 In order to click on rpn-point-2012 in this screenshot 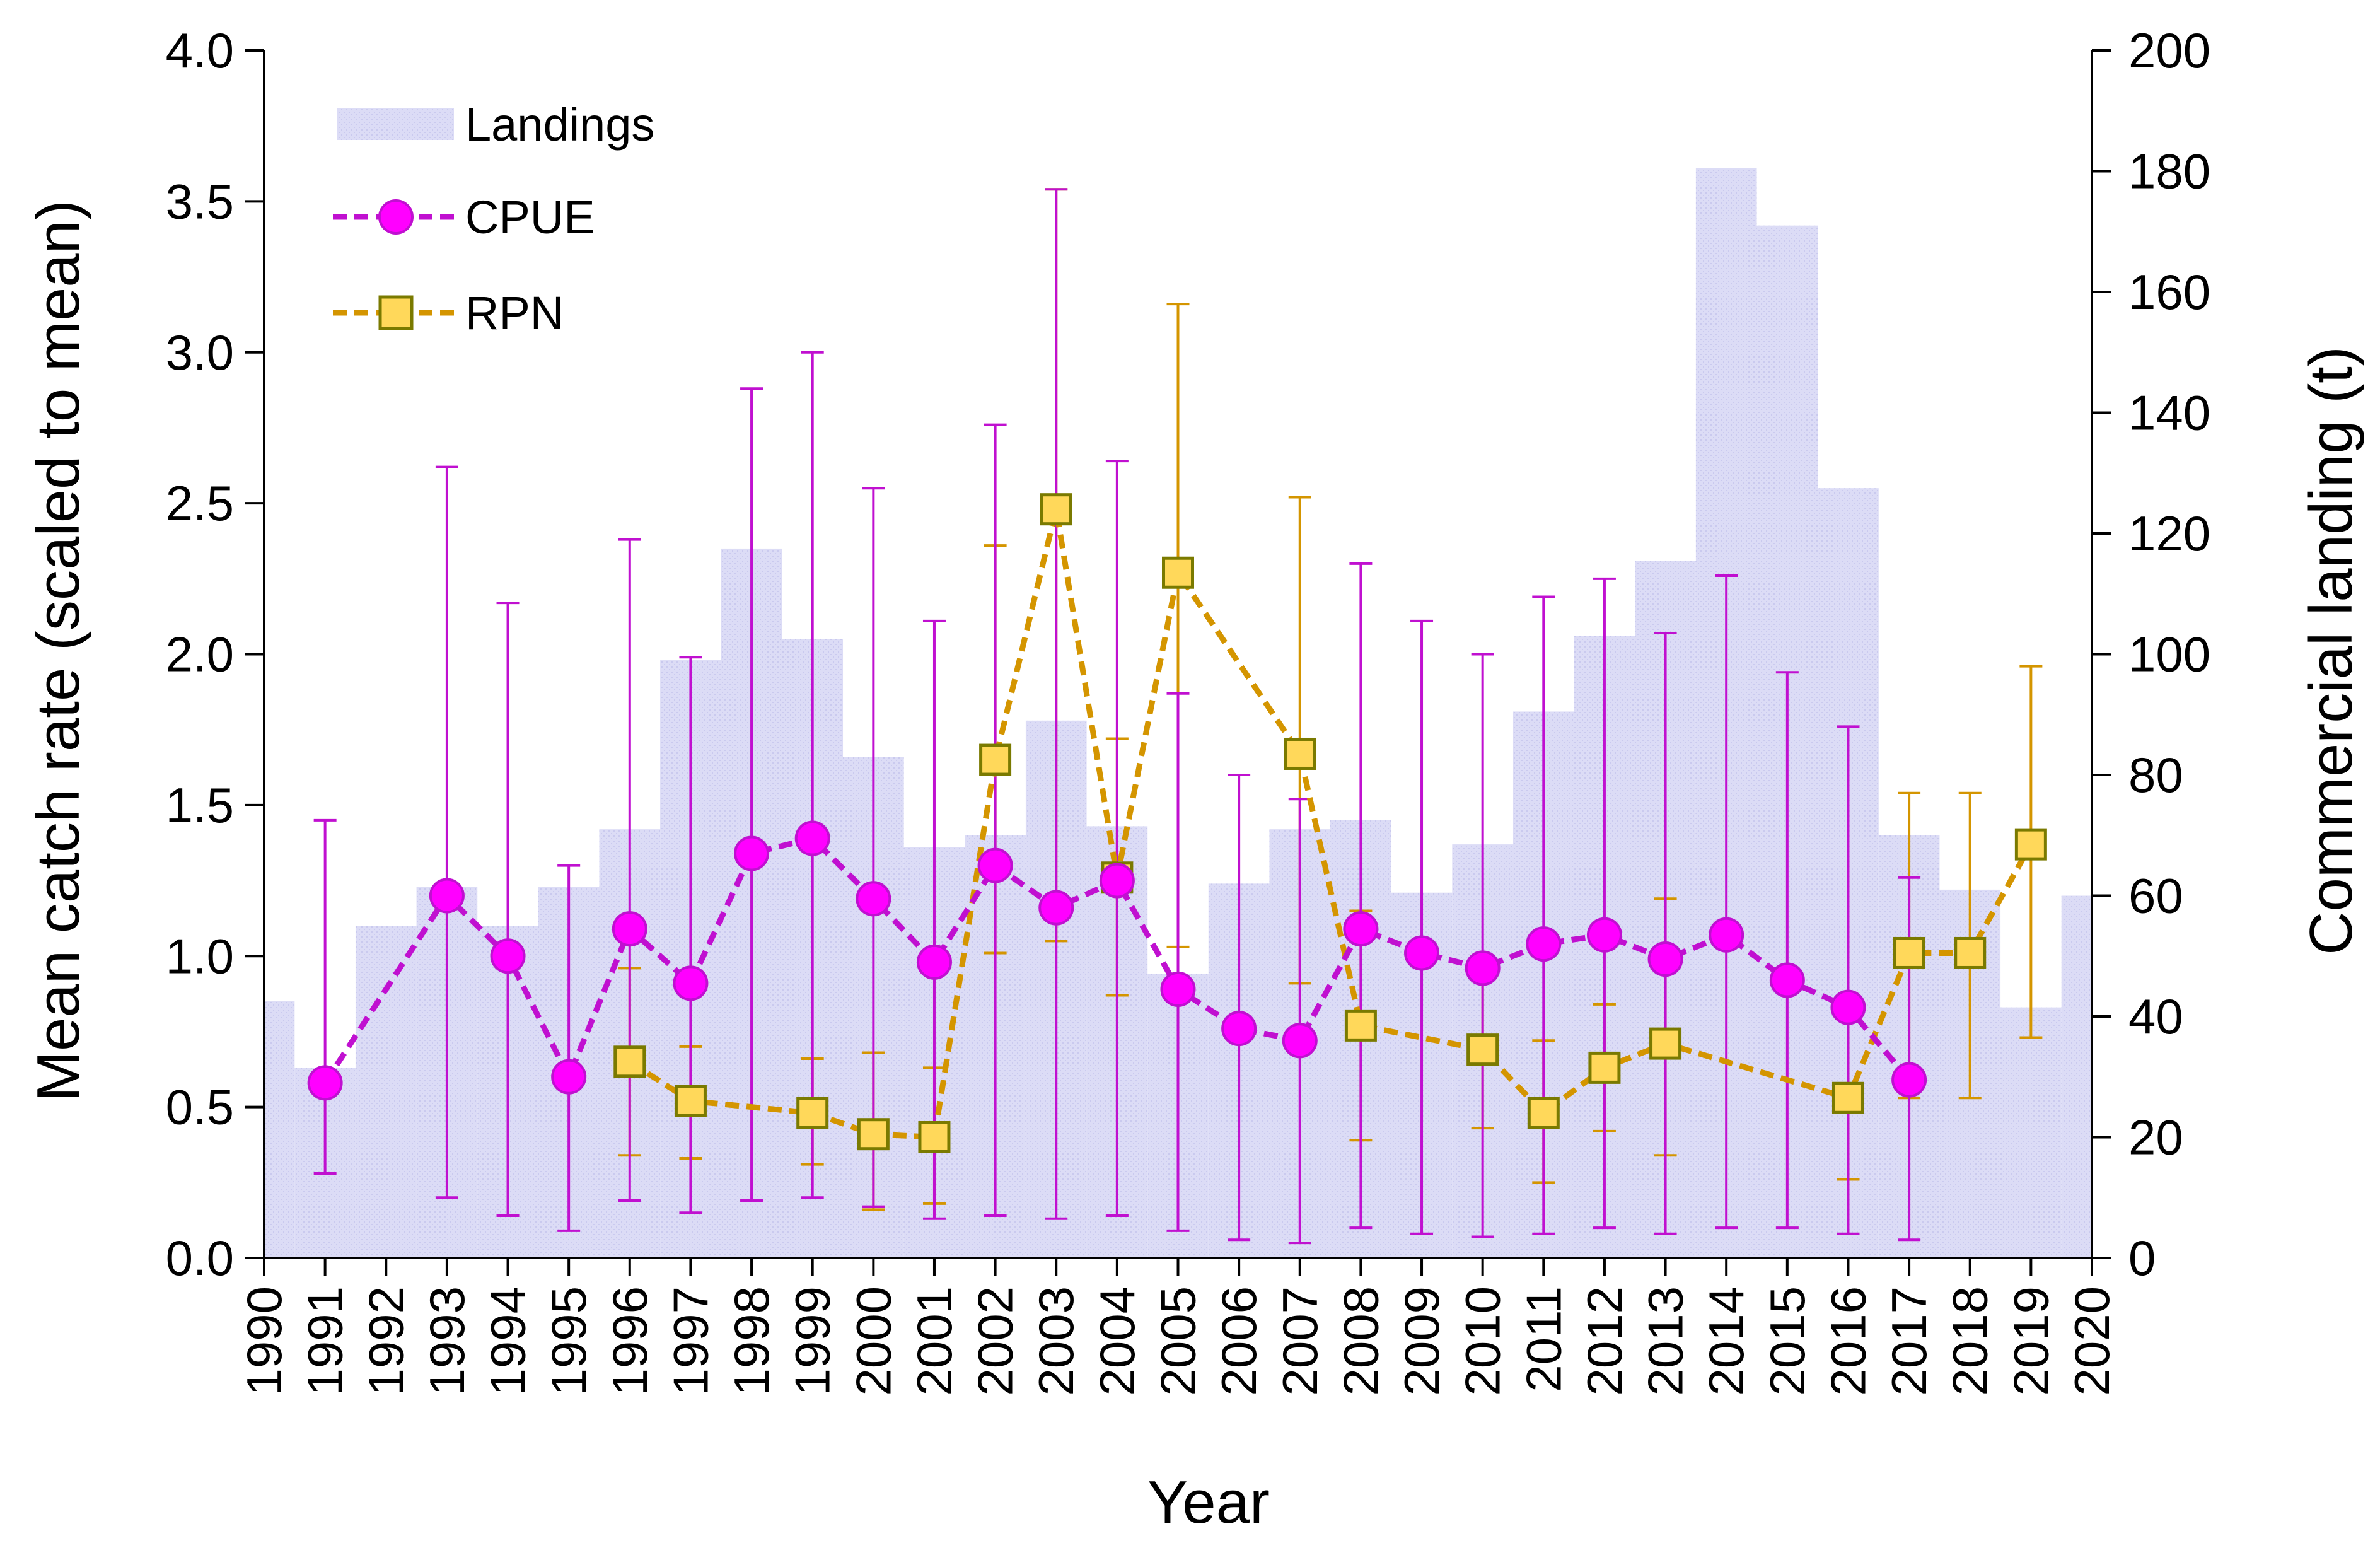, I will do `click(1604, 1067)`.